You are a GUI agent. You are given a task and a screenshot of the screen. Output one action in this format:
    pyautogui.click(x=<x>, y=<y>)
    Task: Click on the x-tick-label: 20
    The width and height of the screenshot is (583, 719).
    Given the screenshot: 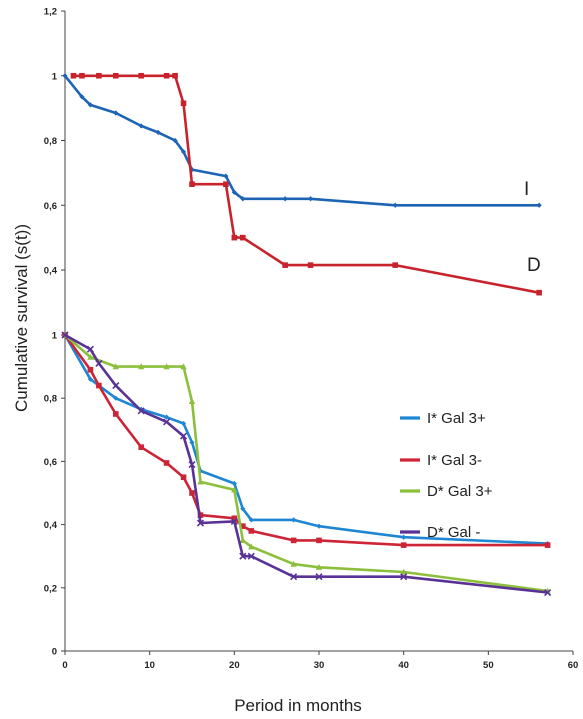 What is the action you would take?
    pyautogui.click(x=234, y=665)
    